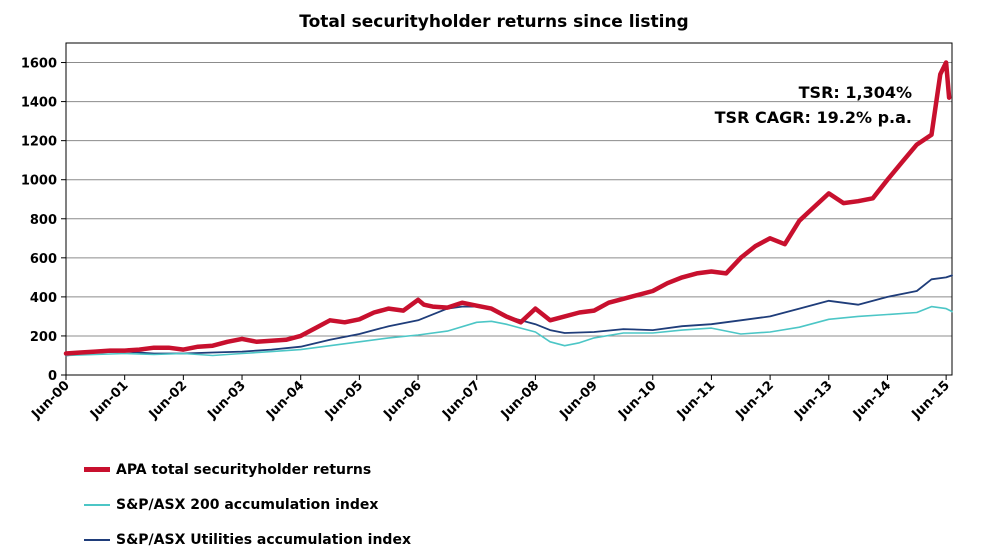 This screenshot has width=989, height=557. What do you see at coordinates (344, 400) in the screenshot?
I see `x-tick-label: Jun-05` at bounding box center [344, 400].